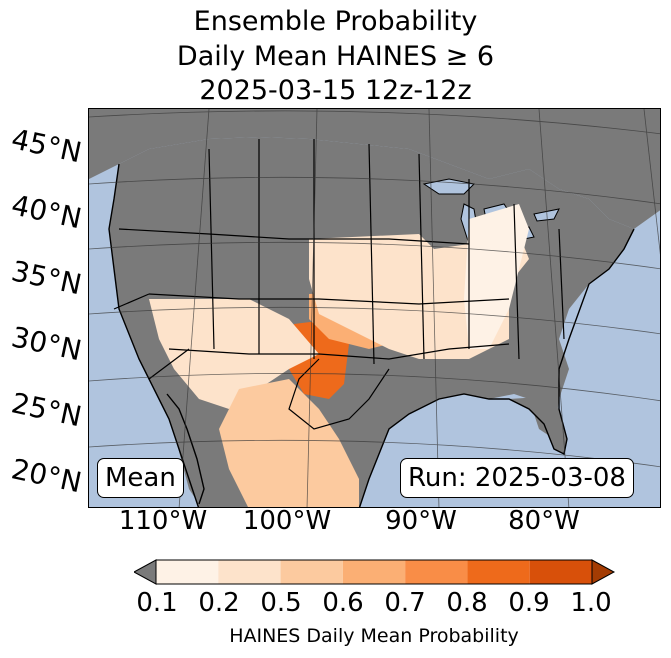 The width and height of the screenshot is (671, 658). Describe the element at coordinates (405, 603) in the screenshot. I see `cb-tick-4: 0.7` at that location.